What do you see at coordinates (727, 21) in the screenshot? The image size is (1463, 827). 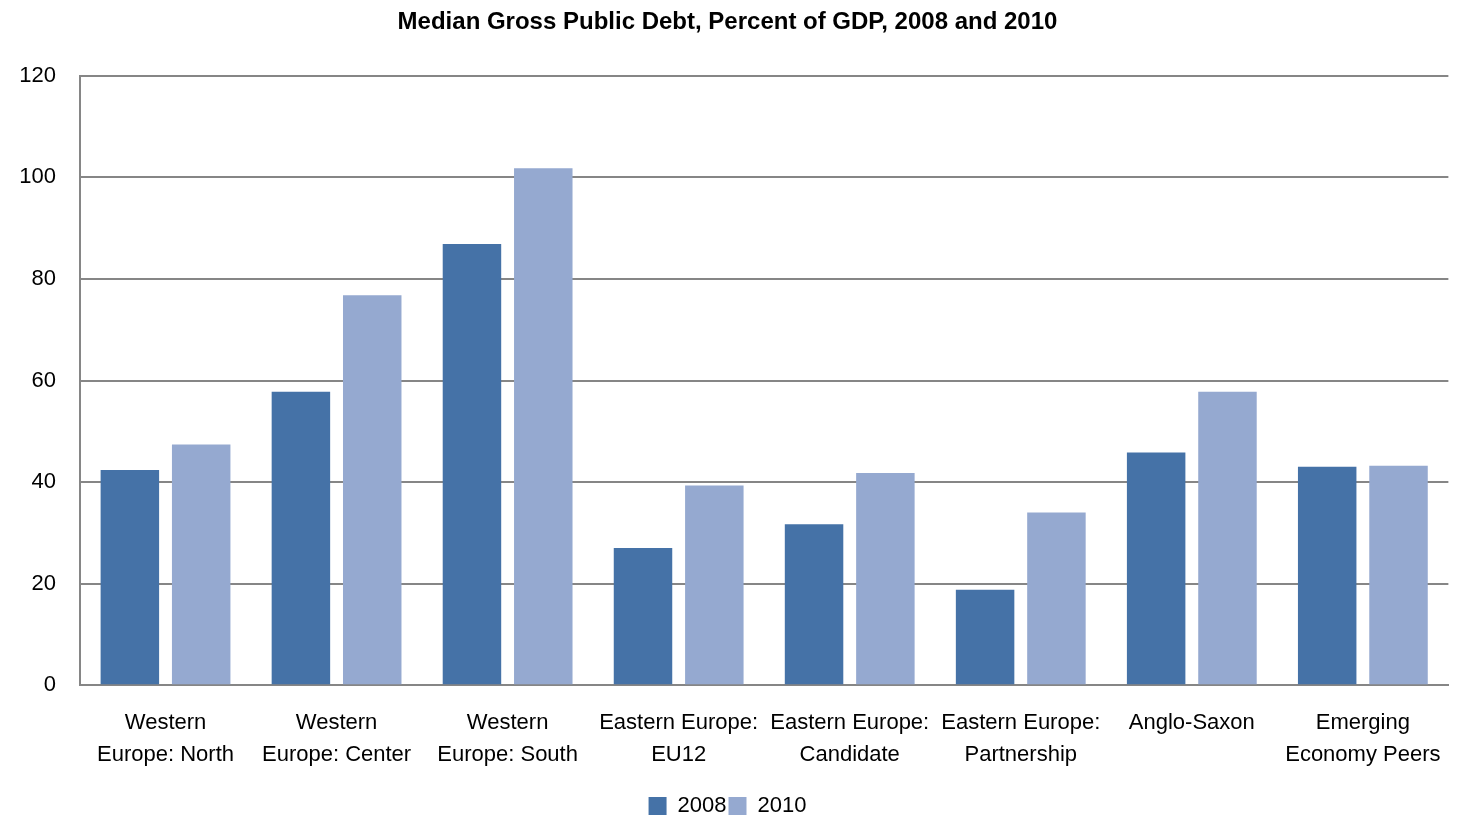 I see `chart-title: Median Gross Public Debt, Percent of GDP, 2008 and 2010` at bounding box center [727, 21].